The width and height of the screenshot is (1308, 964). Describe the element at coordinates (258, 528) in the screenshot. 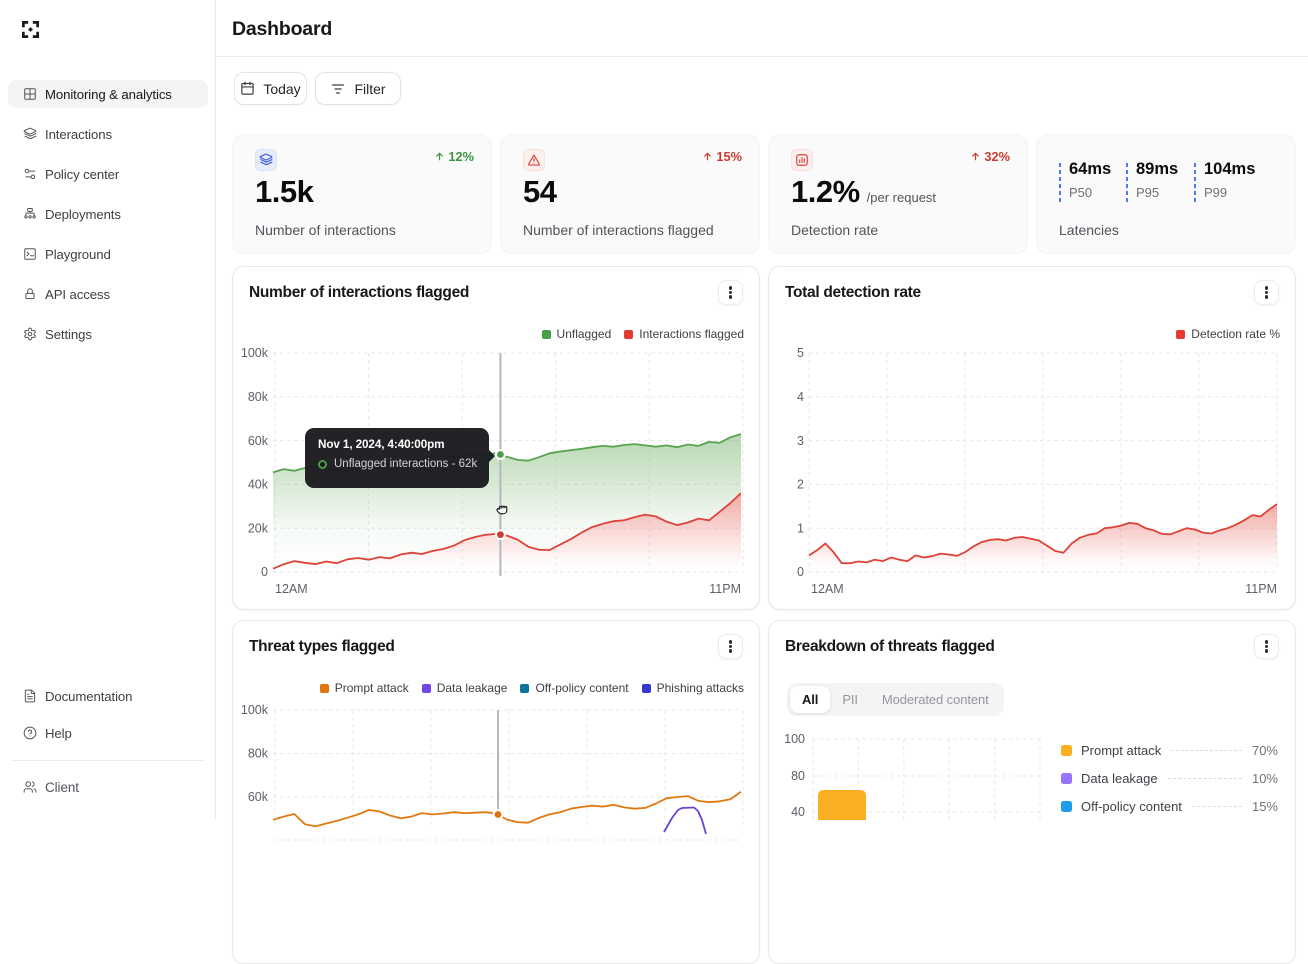

I see `svg-text: 20k` at that location.